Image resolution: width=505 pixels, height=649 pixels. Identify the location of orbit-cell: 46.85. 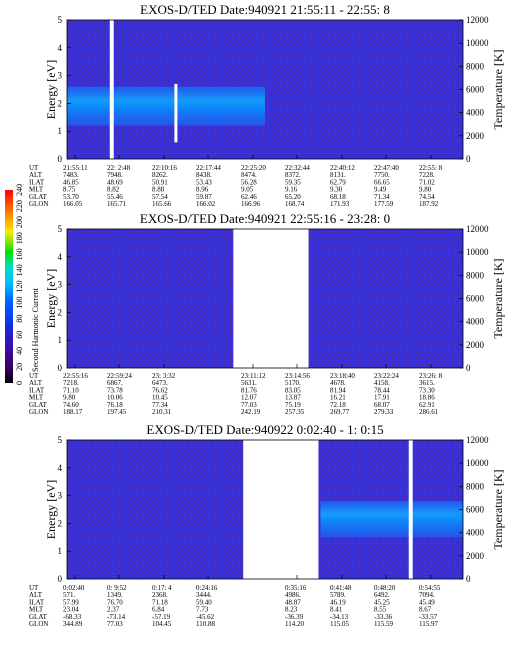
(71, 182).